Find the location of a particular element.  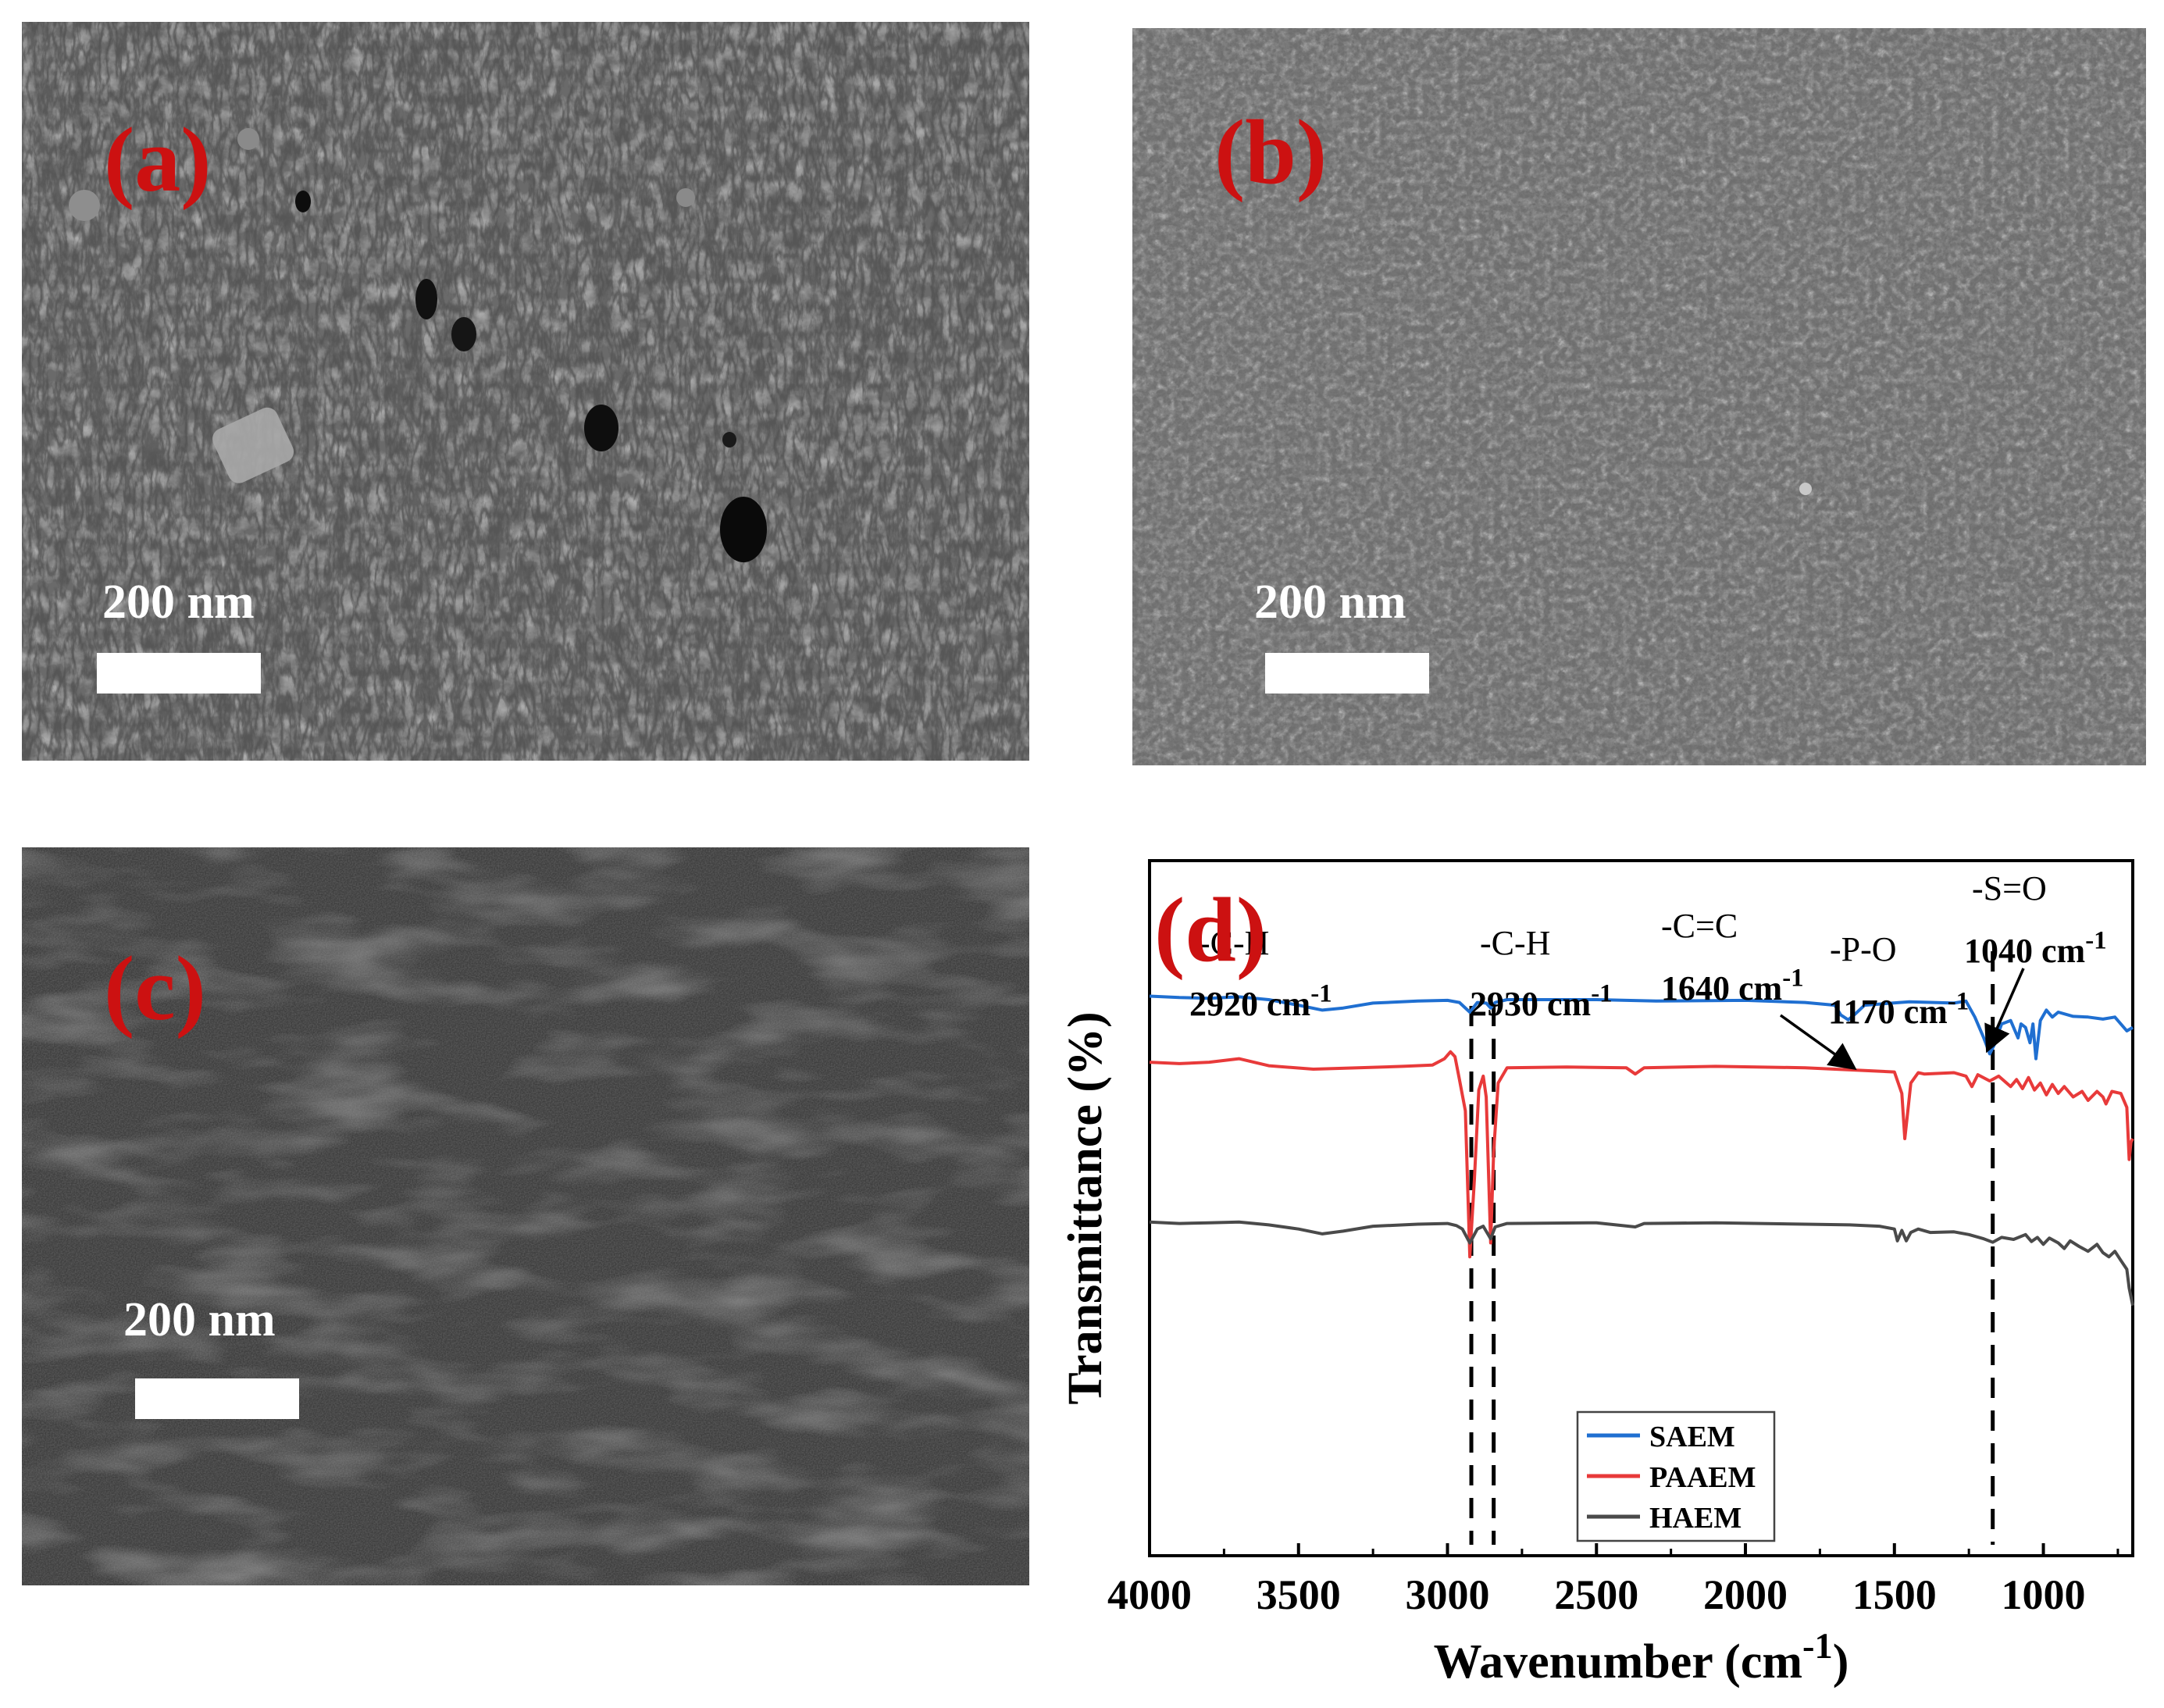

scale-bar-label-b: 200 nm is located at coordinates (1330, 602).